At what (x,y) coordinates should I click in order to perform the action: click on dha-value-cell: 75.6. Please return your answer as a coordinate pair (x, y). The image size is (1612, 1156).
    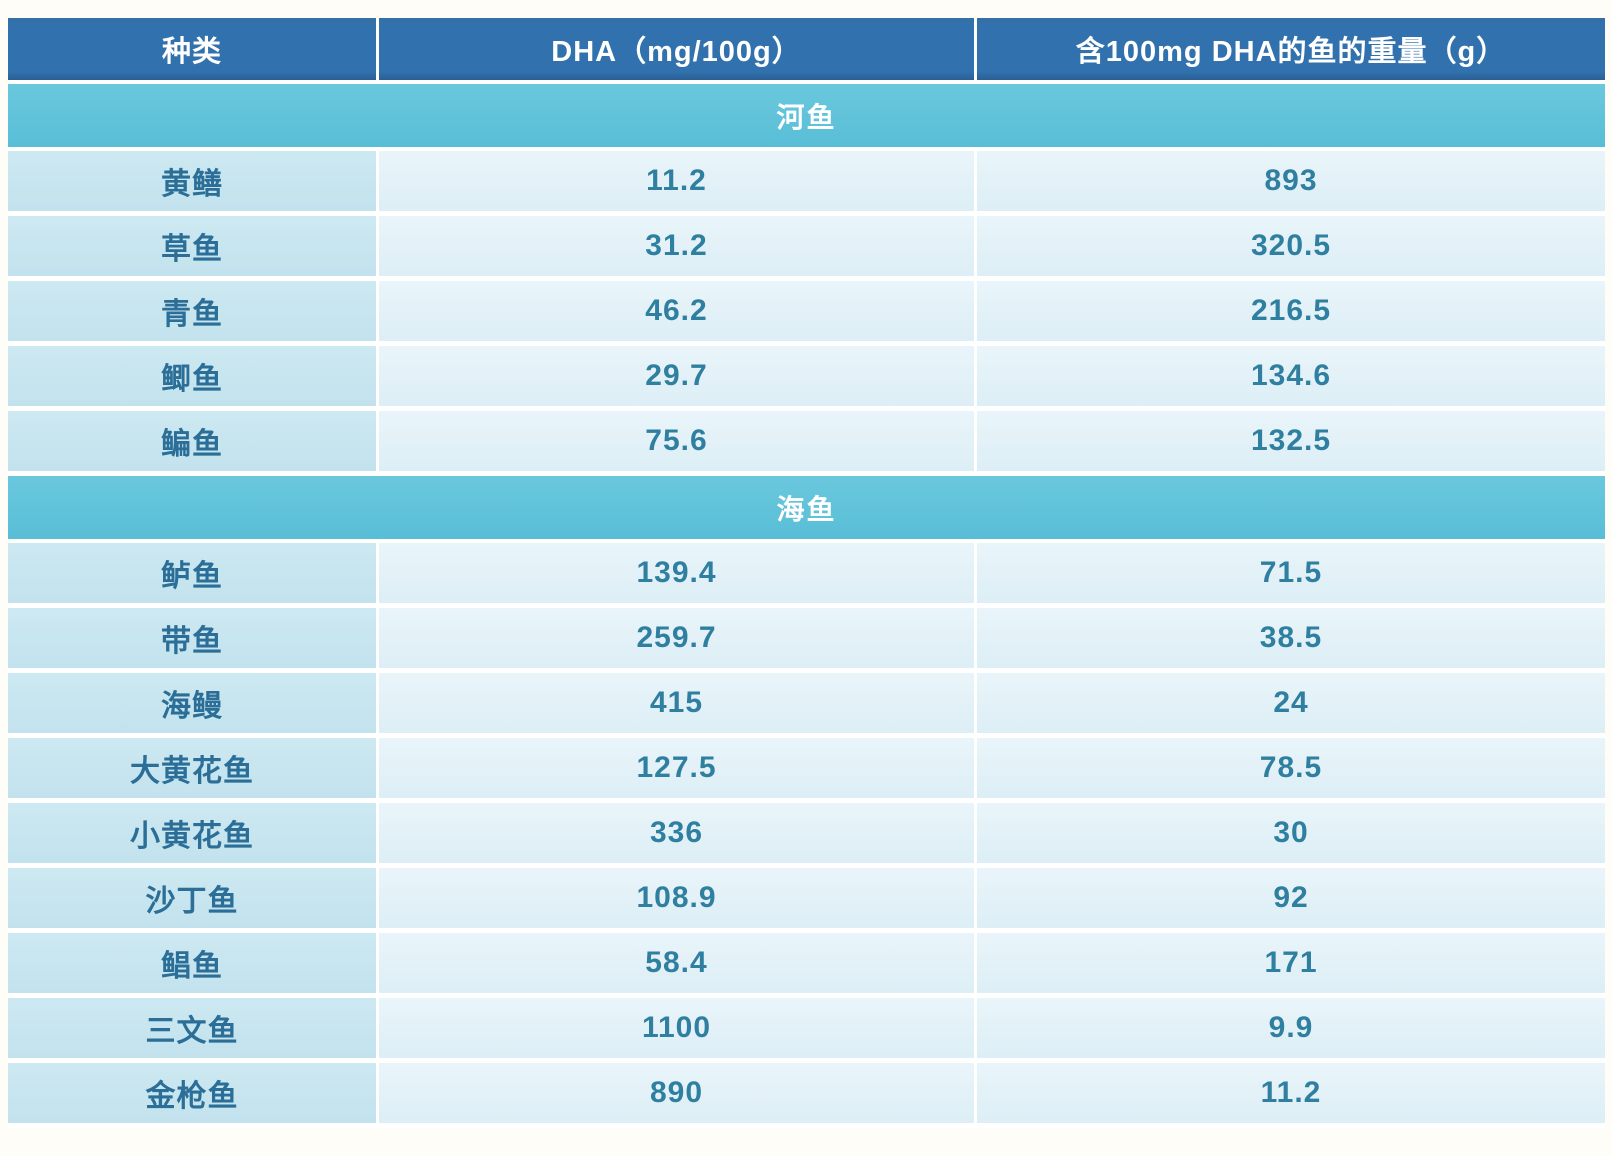
    Looking at the image, I should click on (676, 441).